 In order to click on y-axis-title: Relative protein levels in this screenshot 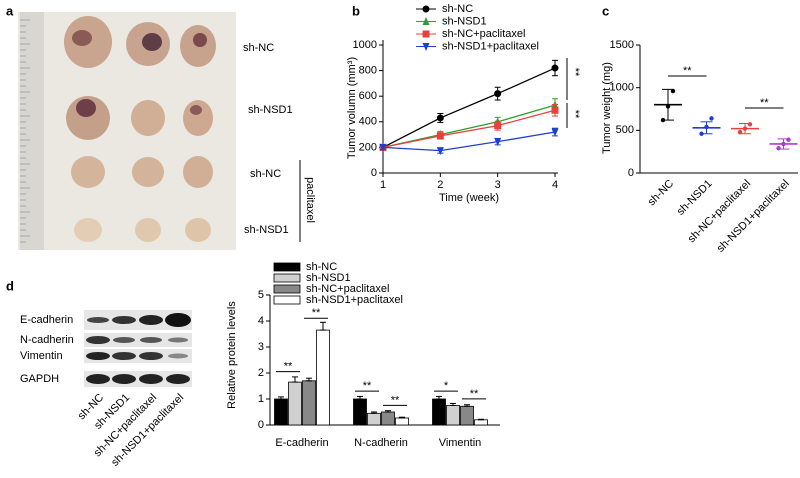, I will do `click(232, 355)`.